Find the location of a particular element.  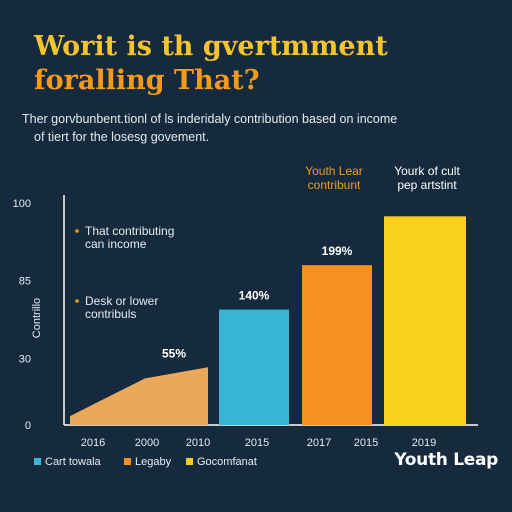

bar-header-annotation: pep artstint is located at coordinates (427, 185).